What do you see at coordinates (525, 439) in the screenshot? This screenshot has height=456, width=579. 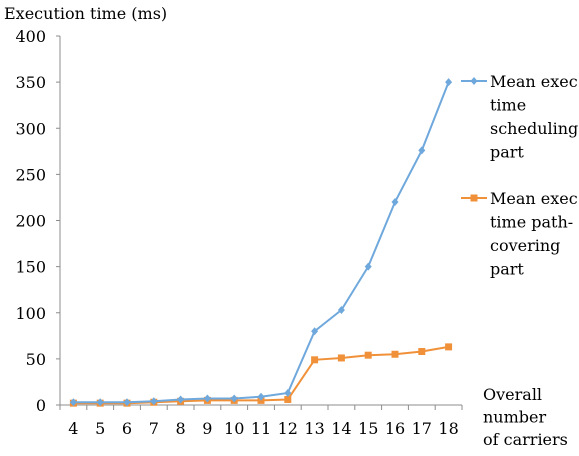 I see `x-axis-title-line: of carriers` at bounding box center [525, 439].